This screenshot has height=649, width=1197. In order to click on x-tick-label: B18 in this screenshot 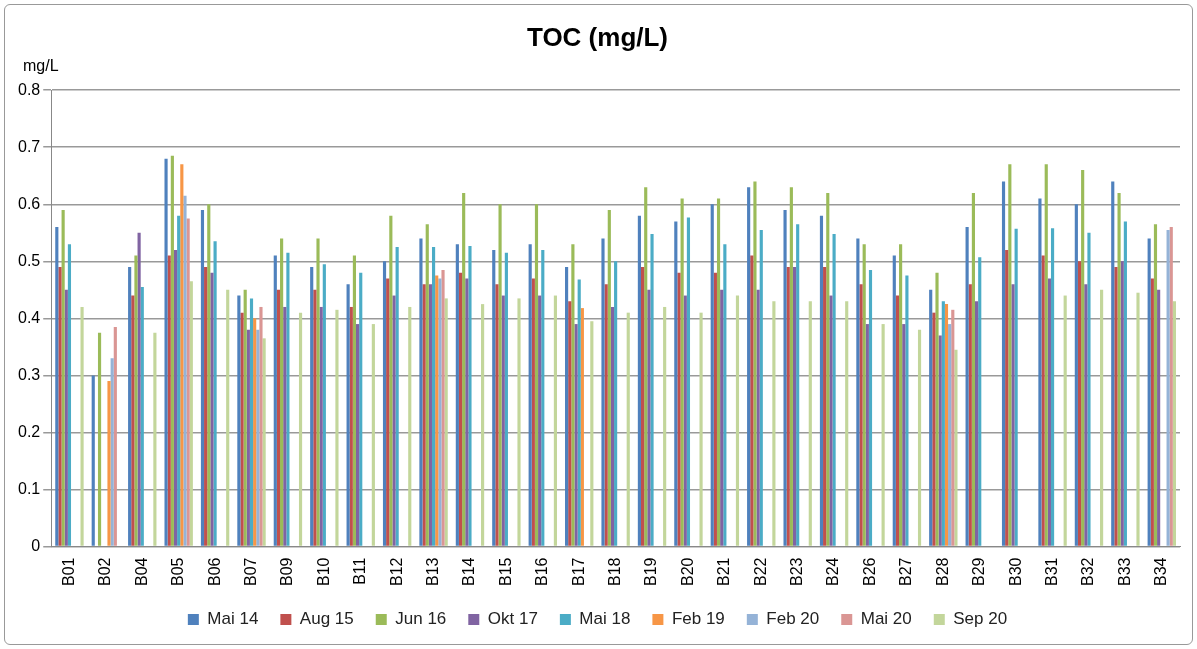, I will do `click(615, 571)`.